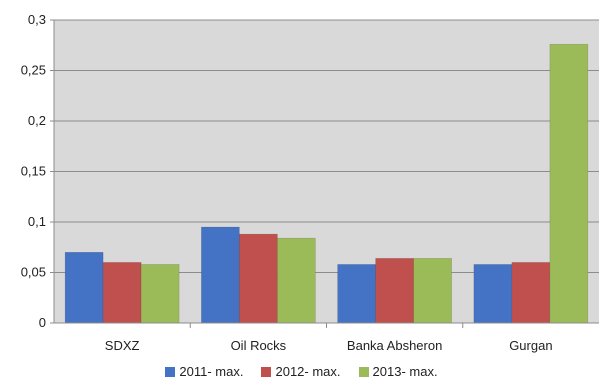  I want to click on x-axis-categories: SDXZ Oil Rocks Banka Absheron Gurgan, so click(329, 338).